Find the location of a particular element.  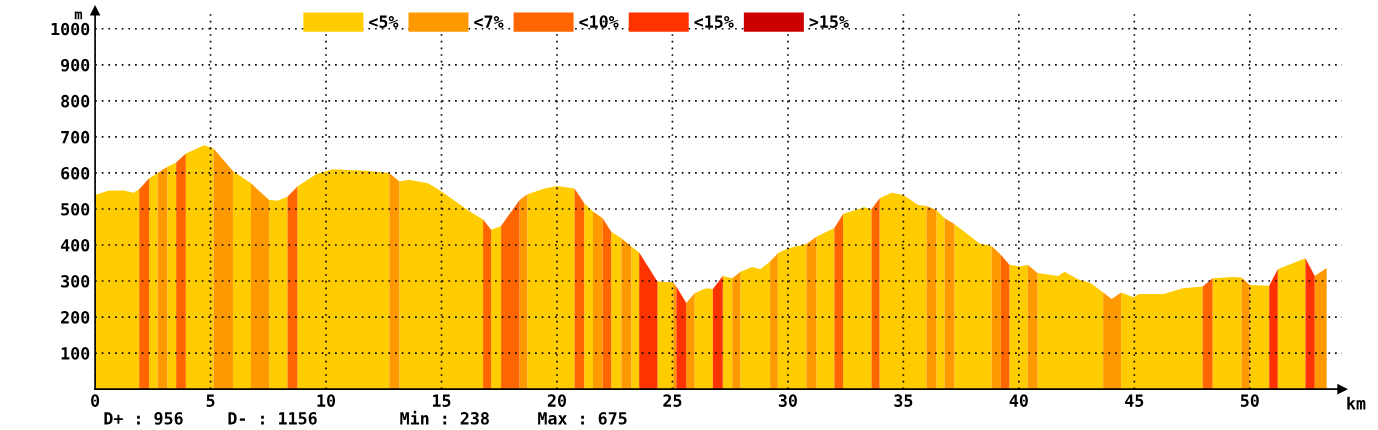

x-tick-label: 50 is located at coordinates (1249, 400).